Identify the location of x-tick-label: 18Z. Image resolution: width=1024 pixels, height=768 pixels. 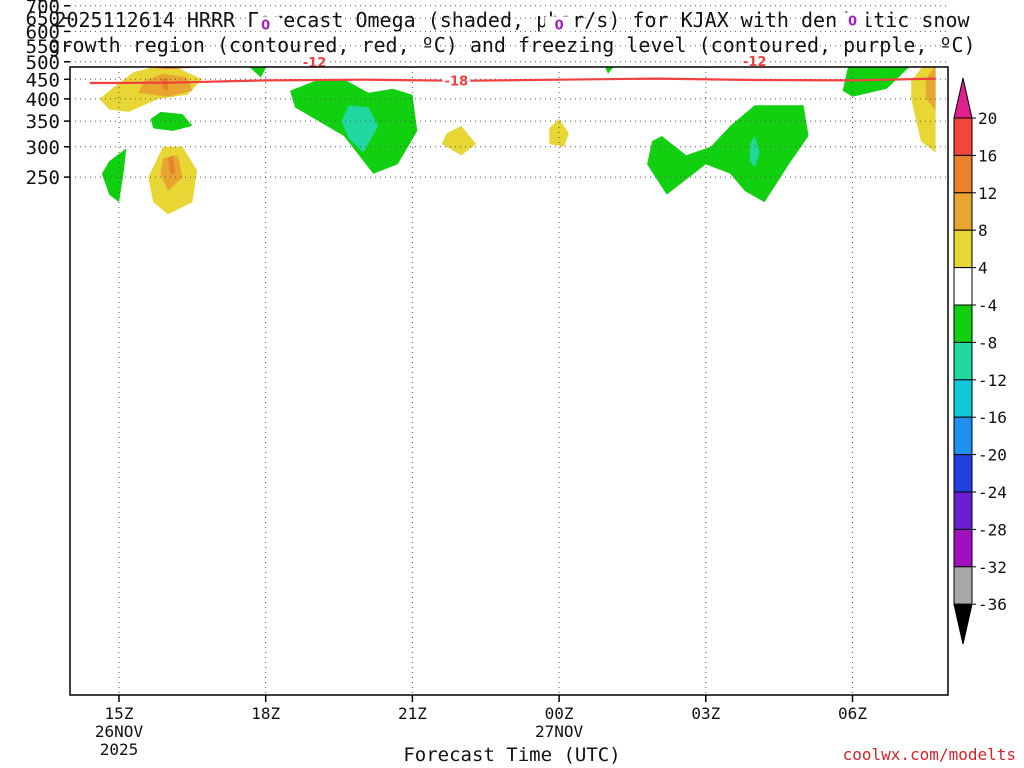
(265, 713).